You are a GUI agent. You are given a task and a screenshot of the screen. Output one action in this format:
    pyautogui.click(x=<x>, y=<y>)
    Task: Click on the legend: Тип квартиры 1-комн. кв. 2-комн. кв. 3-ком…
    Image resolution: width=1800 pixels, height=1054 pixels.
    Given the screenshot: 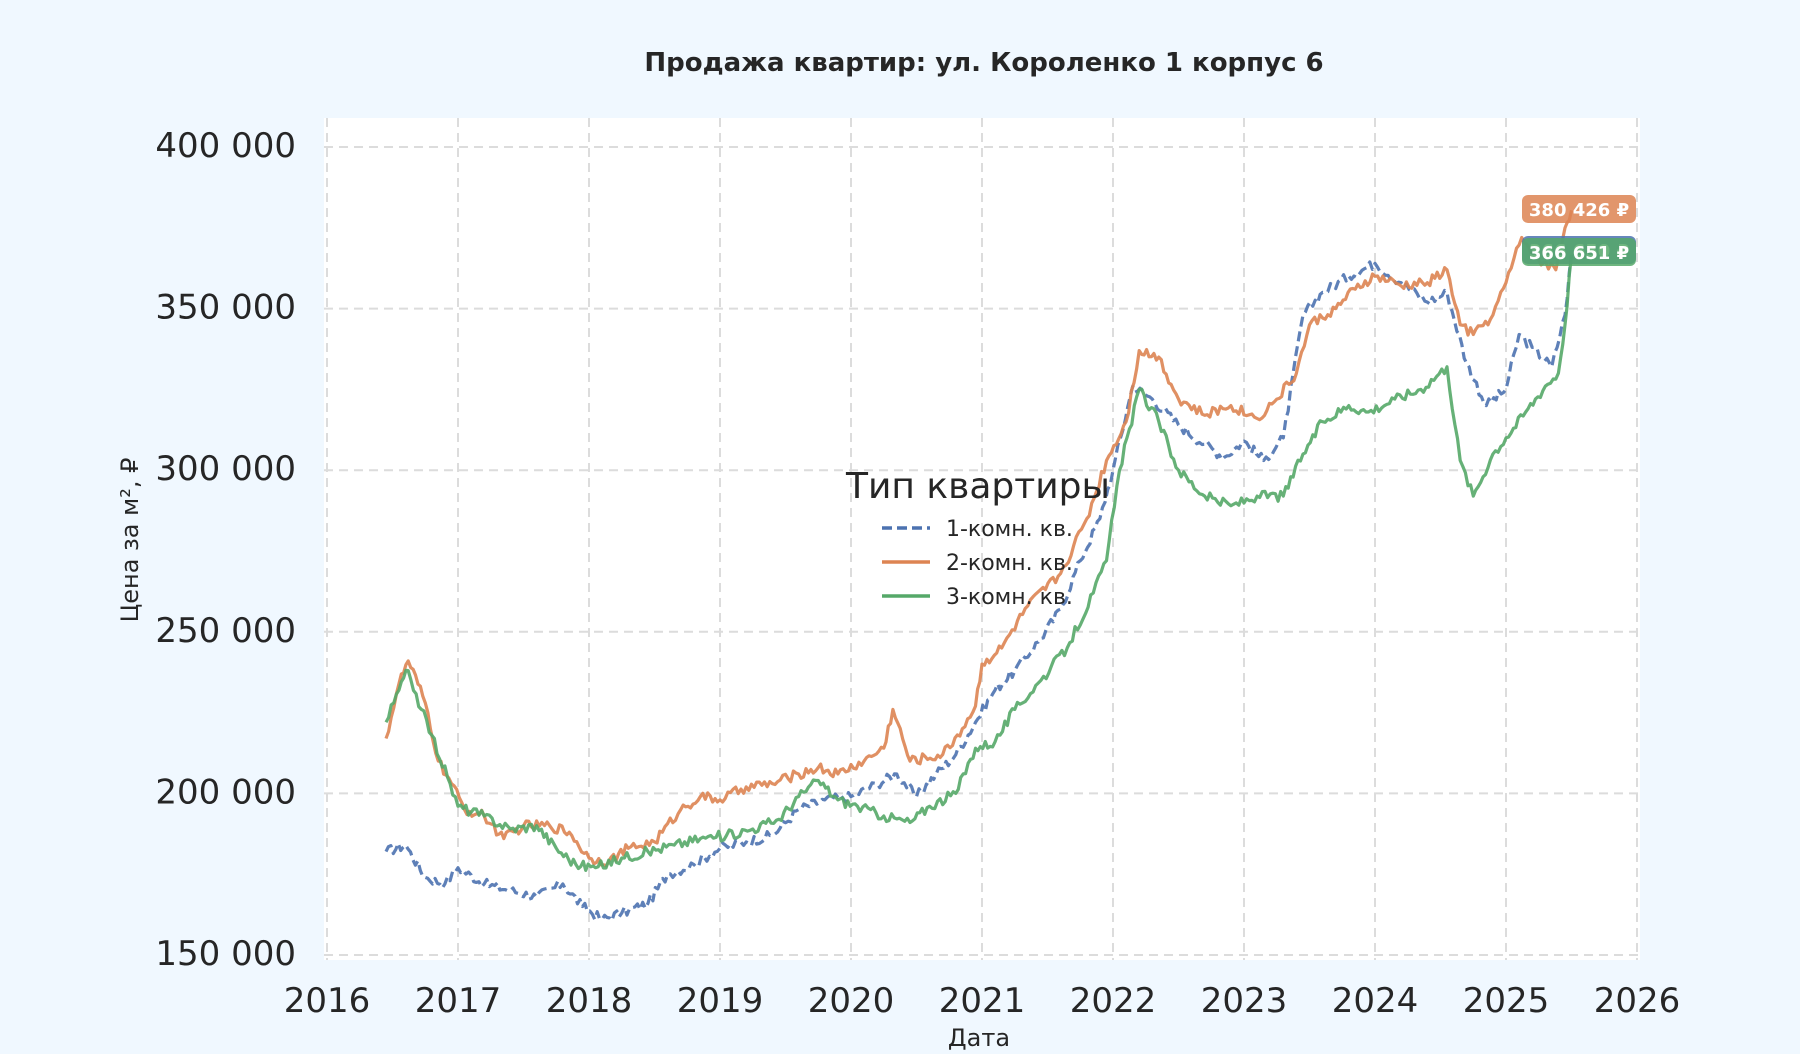 What is the action you would take?
    pyautogui.click(x=977, y=538)
    